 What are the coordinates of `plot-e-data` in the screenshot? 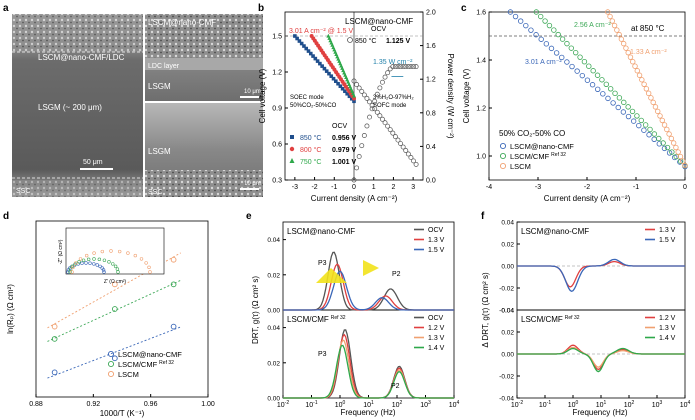 It's located at (368, 325).